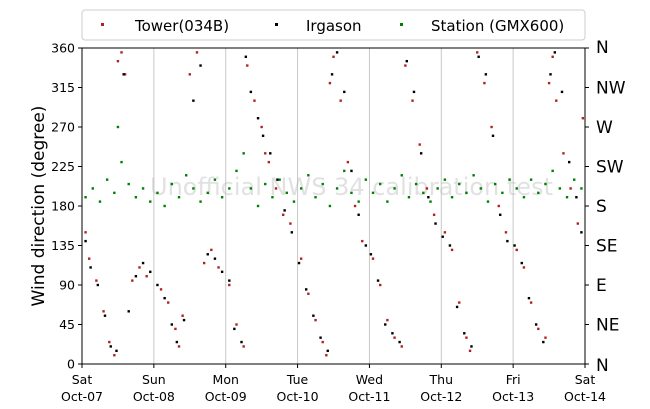 This screenshot has width=650, height=409. Describe the element at coordinates (226, 396) in the screenshot. I see `x-tick-date-label: Oct-09` at that location.